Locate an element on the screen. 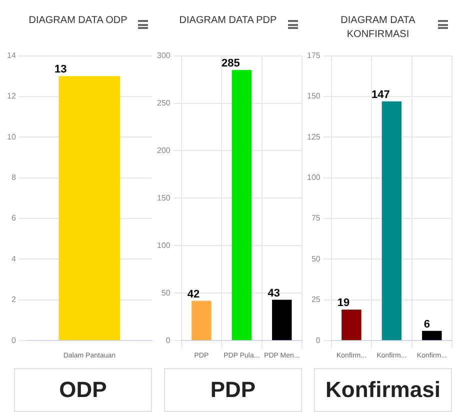  y-tick-label: 250 is located at coordinates (163, 103).